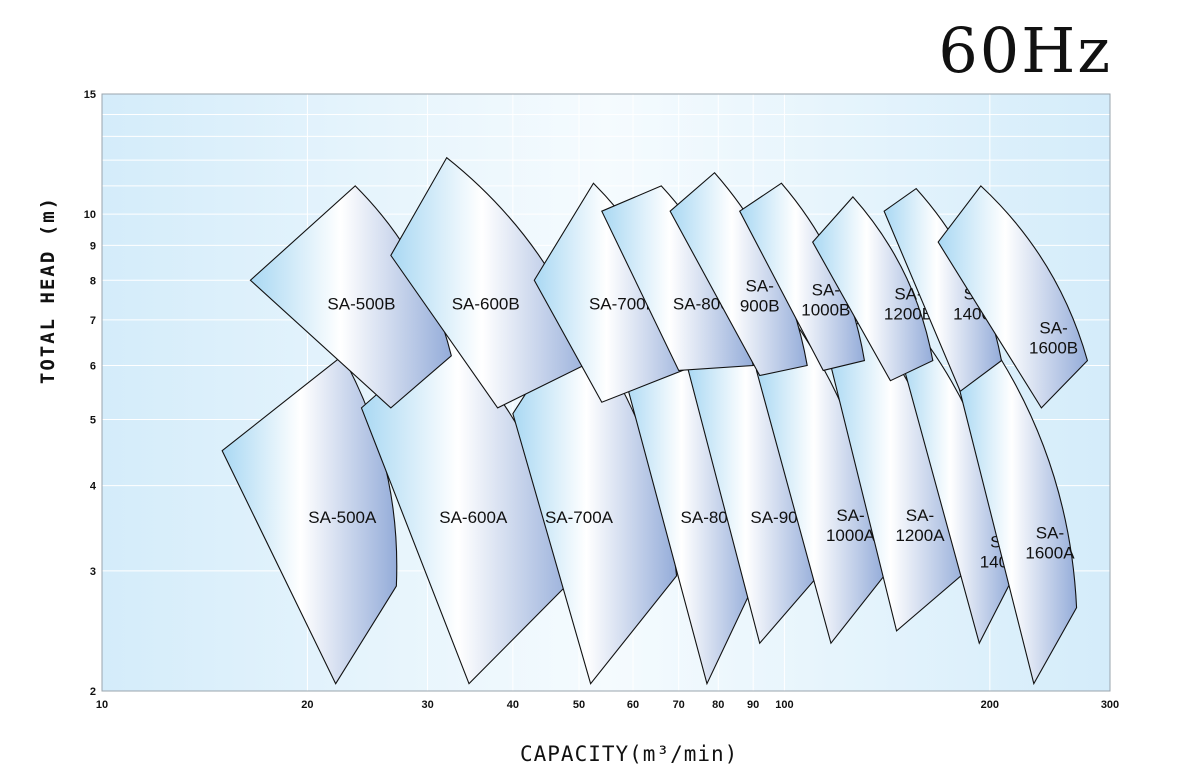 The width and height of the screenshot is (1200, 781). I want to click on region-label: SA-500A, so click(342, 517).